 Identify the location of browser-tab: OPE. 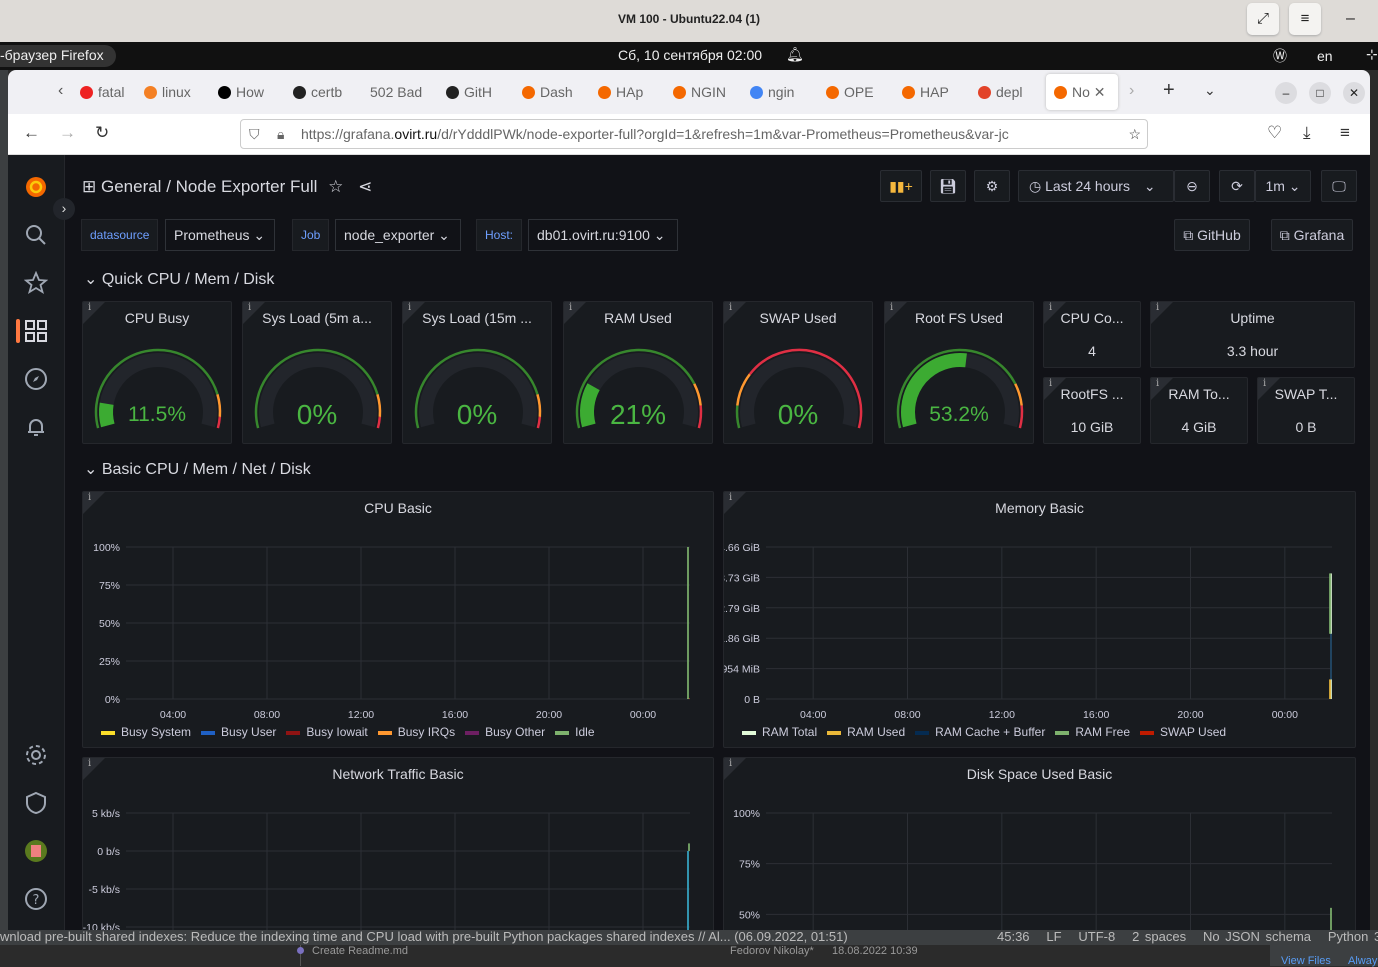
(858, 92).